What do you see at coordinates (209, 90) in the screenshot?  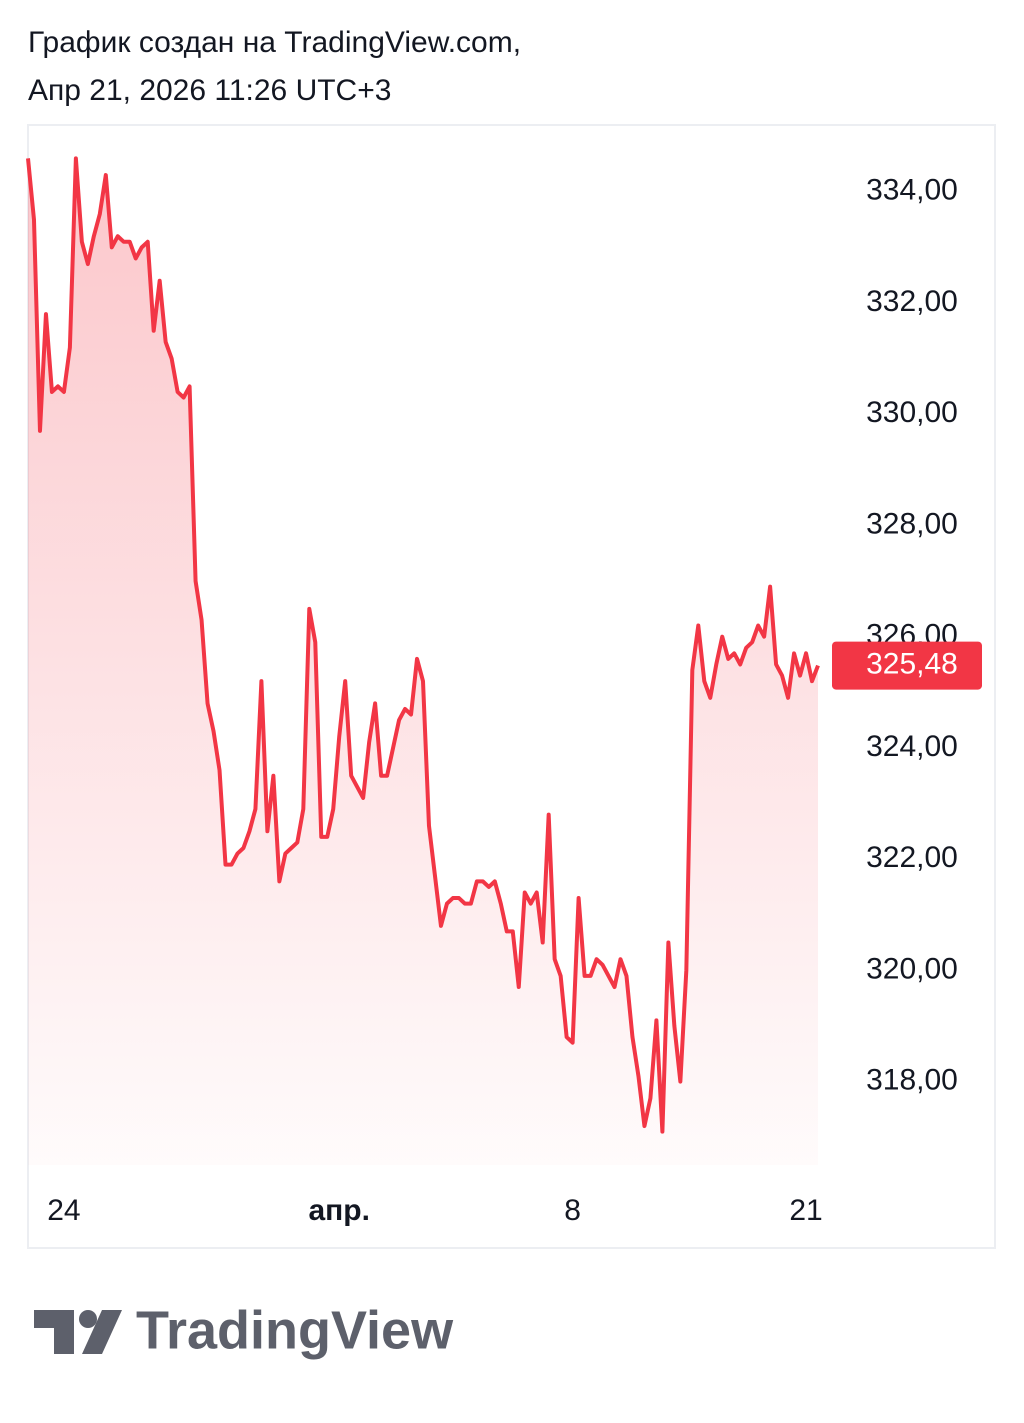 I see `header-line: Апр 21, 2026 11:26 UTC+3` at bounding box center [209, 90].